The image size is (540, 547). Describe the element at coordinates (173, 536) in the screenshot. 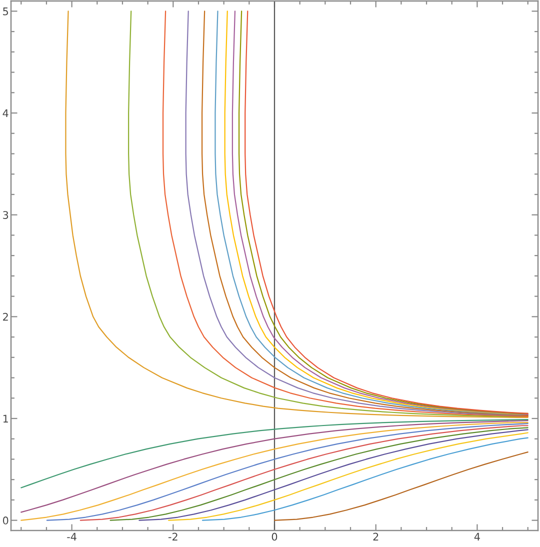

I see `x-tick-label: -2` at that location.